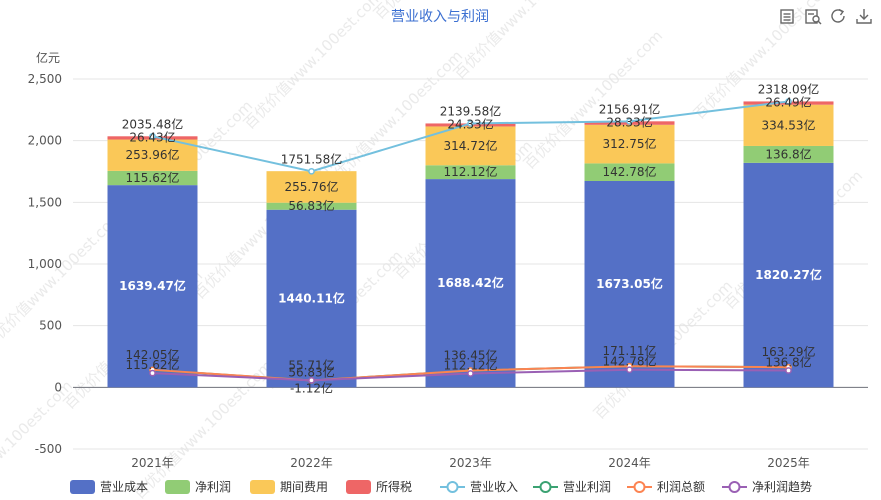 This screenshot has height=500, width=881. I want to click on legend-item: 净利润趋势, so click(767, 487).